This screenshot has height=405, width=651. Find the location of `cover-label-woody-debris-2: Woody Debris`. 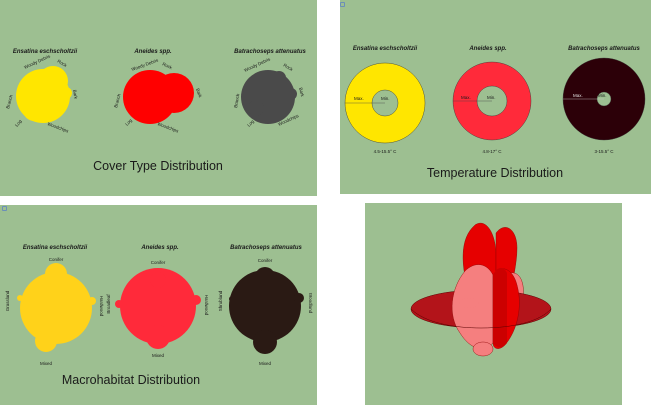

cover-label-woody-debris-2: Woody Debris is located at coordinates (145, 64).